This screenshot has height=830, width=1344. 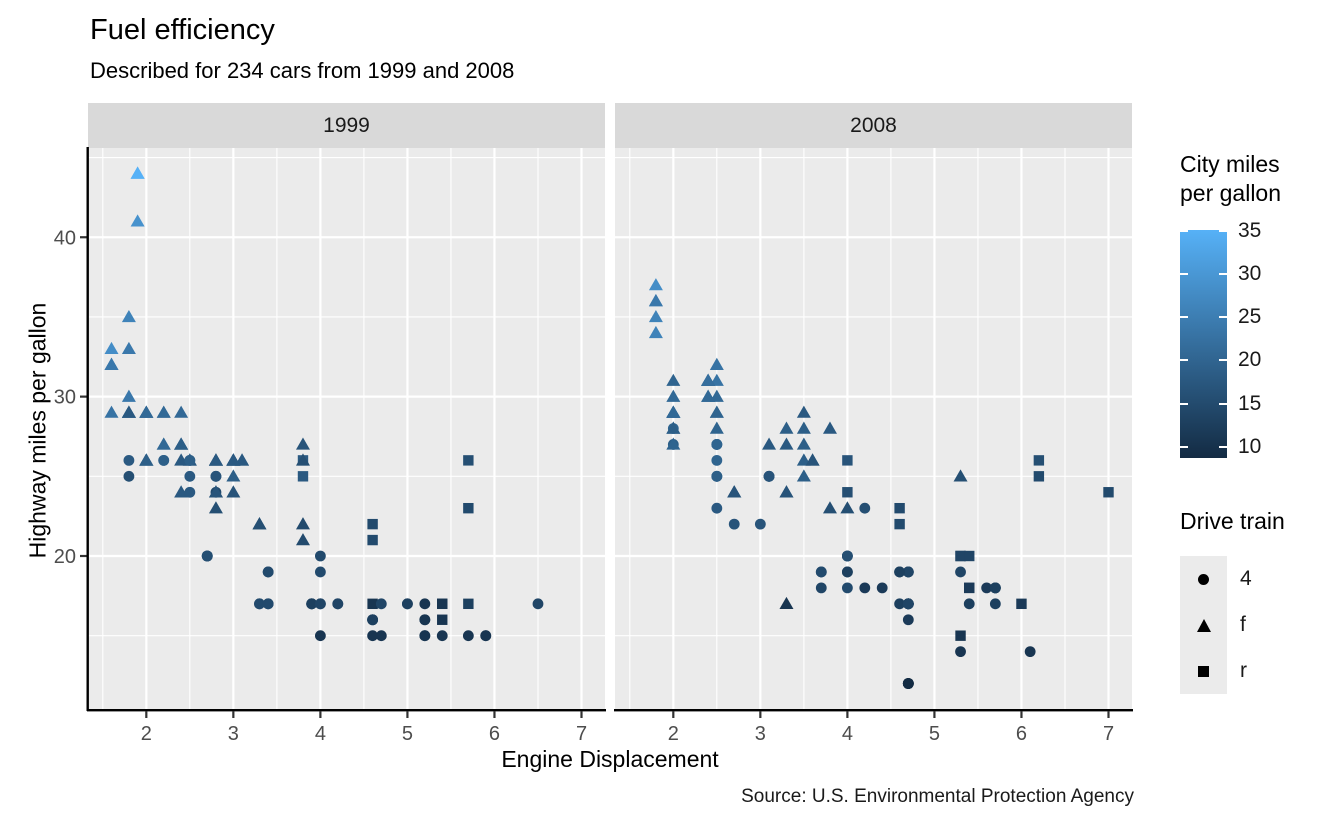 I want to click on facet-strip-label: 2008, so click(x=873, y=125).